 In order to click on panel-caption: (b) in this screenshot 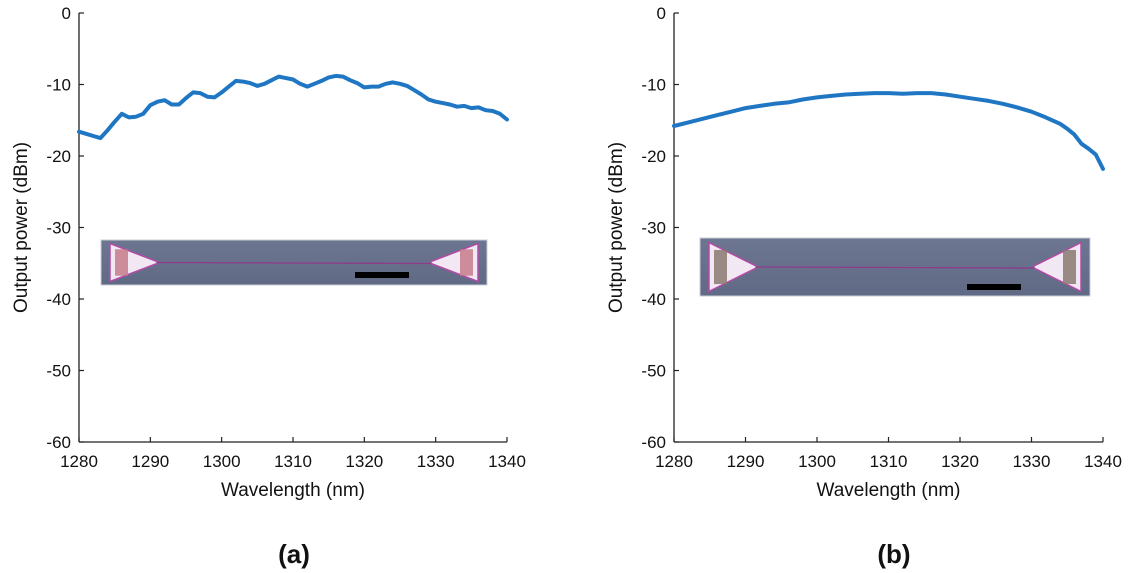, I will do `click(893, 554)`.